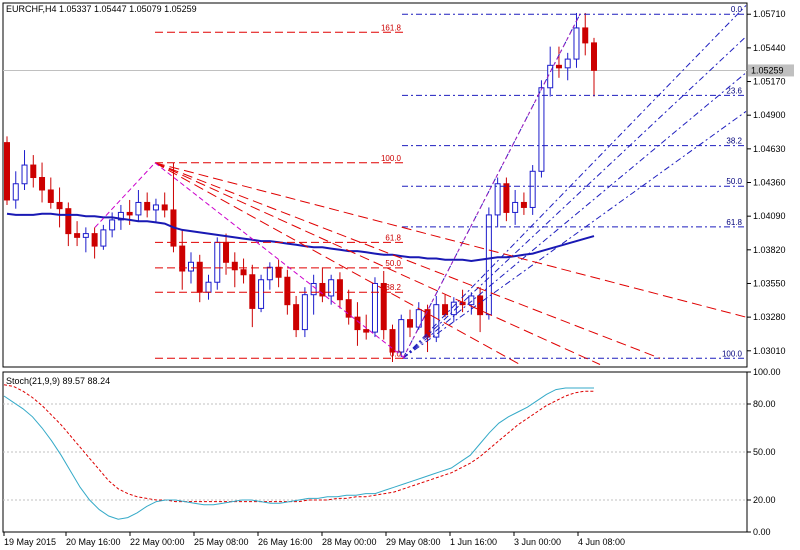  What do you see at coordinates (769, 115) in the screenshot?
I see `price-tick-label: 1.04900` at bounding box center [769, 115].